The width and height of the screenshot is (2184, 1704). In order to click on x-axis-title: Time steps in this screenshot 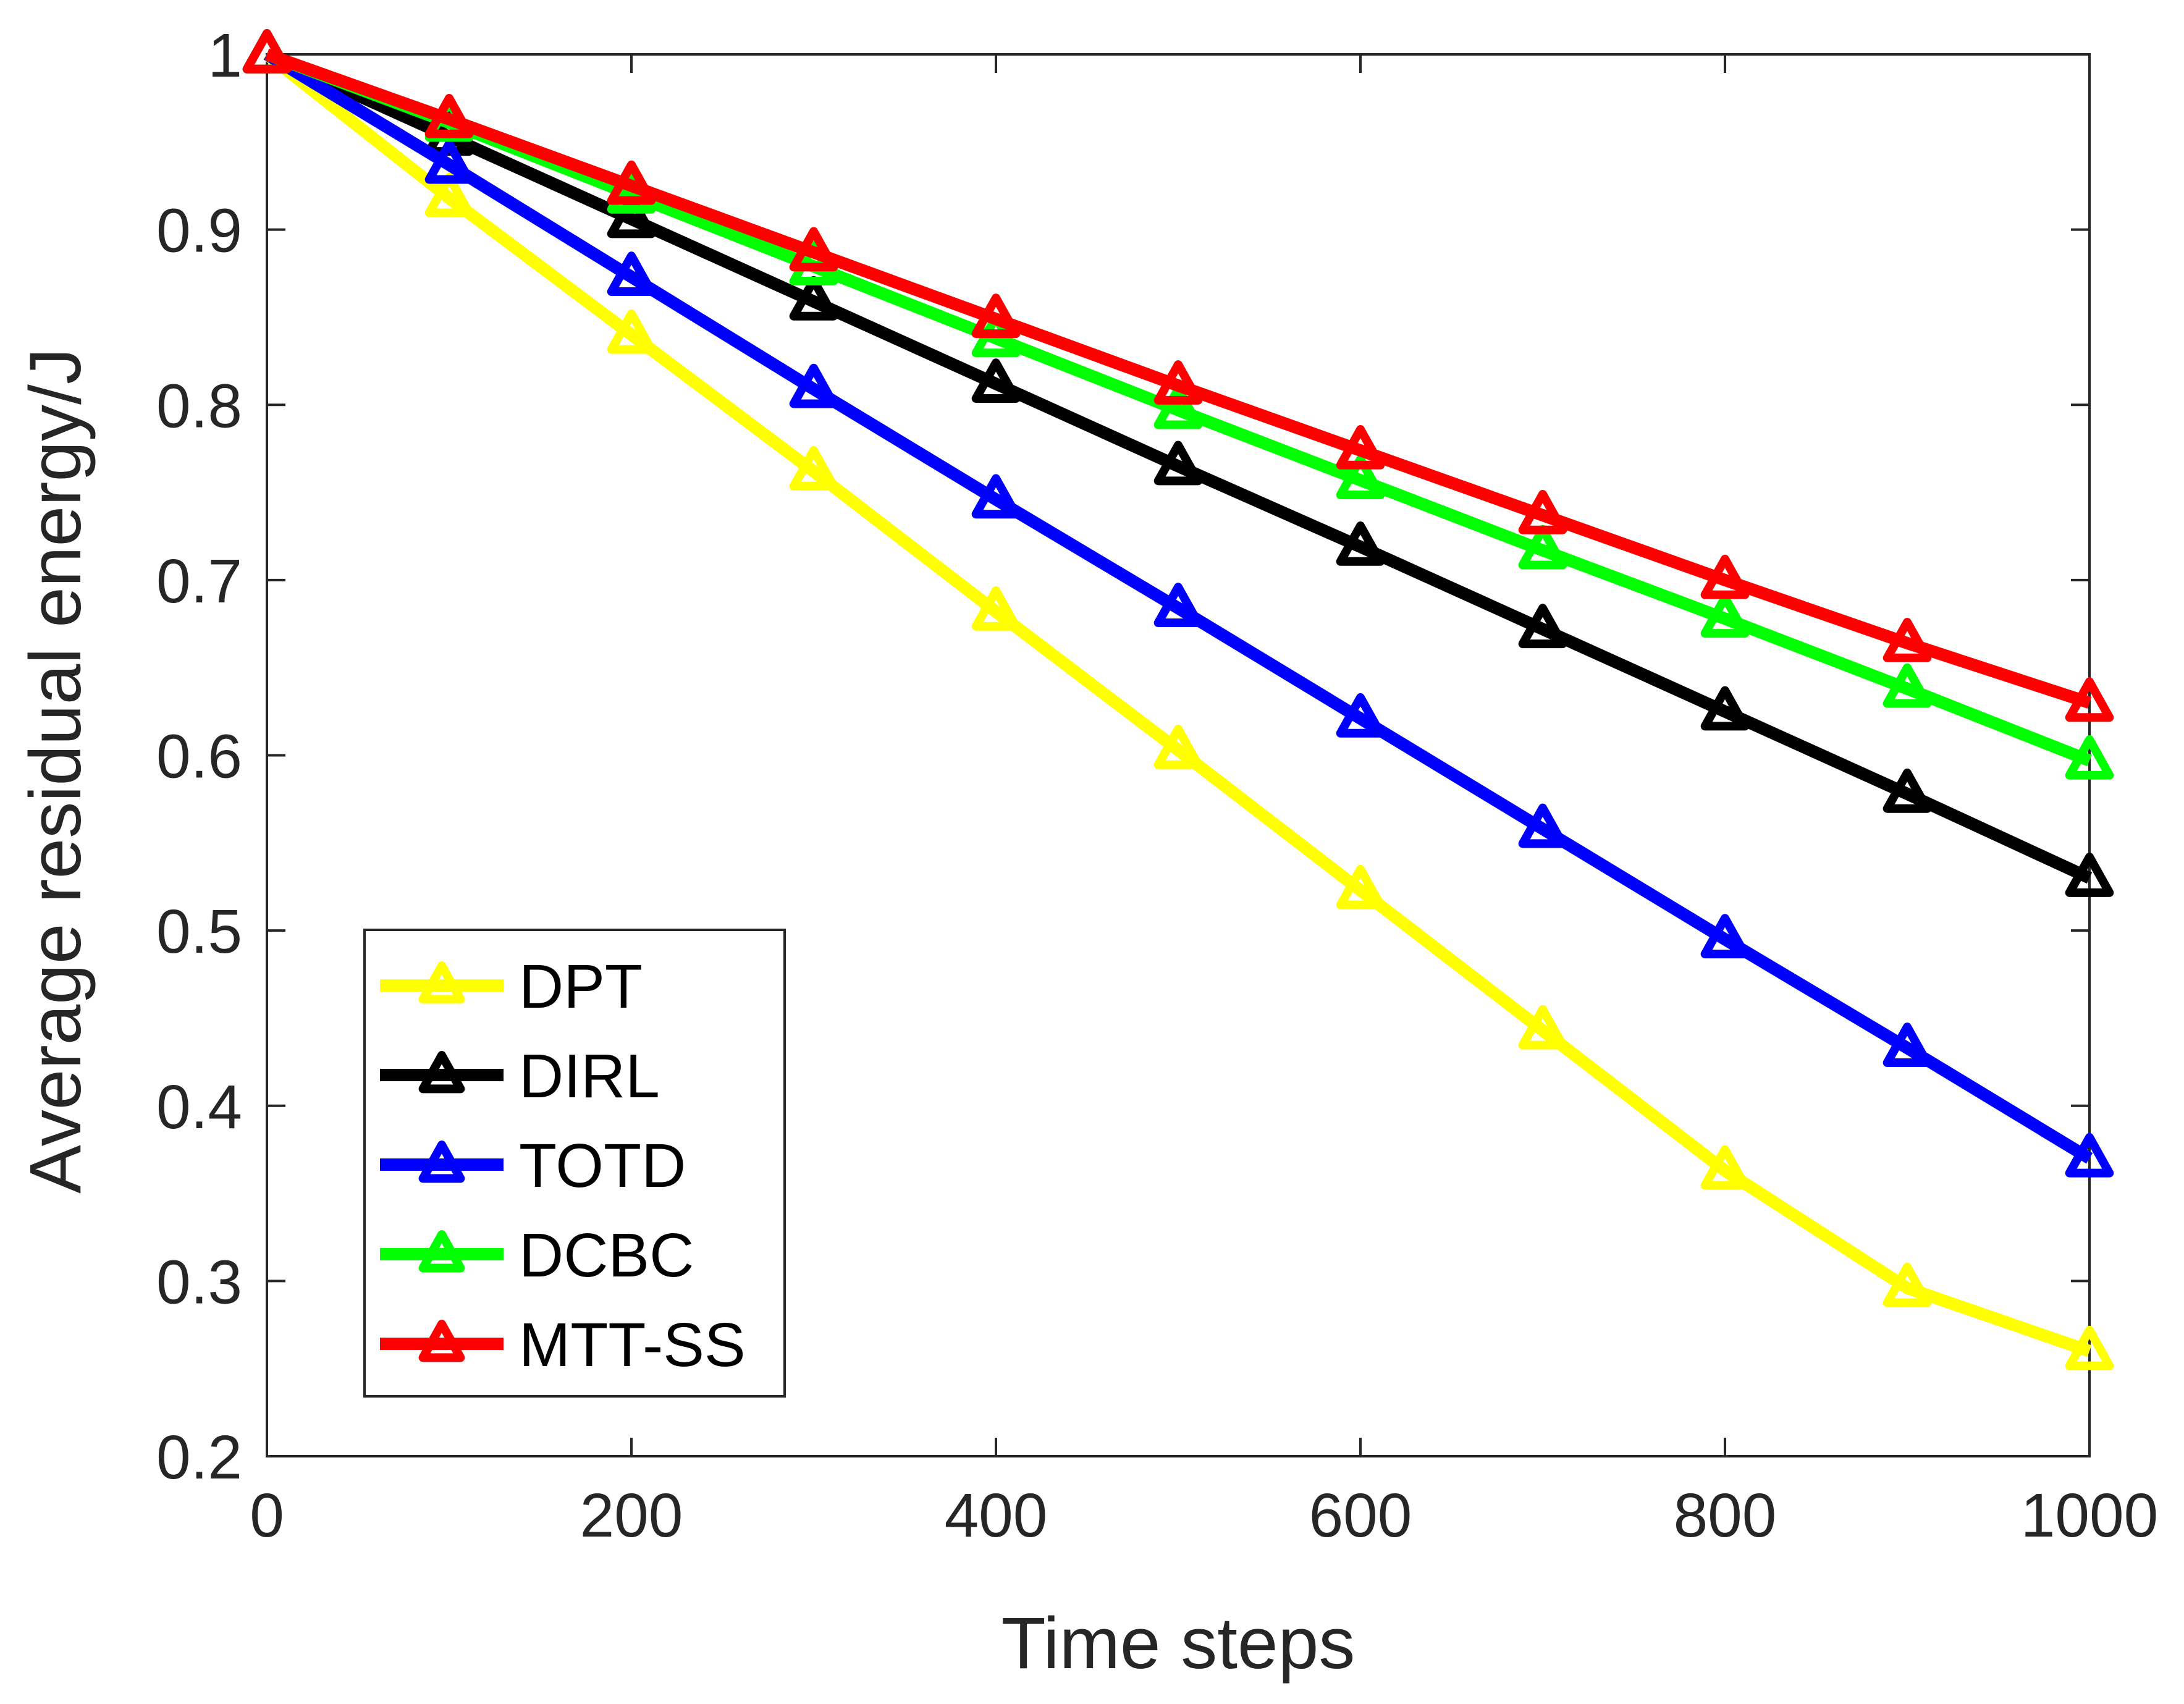, I will do `click(1178, 1643)`.